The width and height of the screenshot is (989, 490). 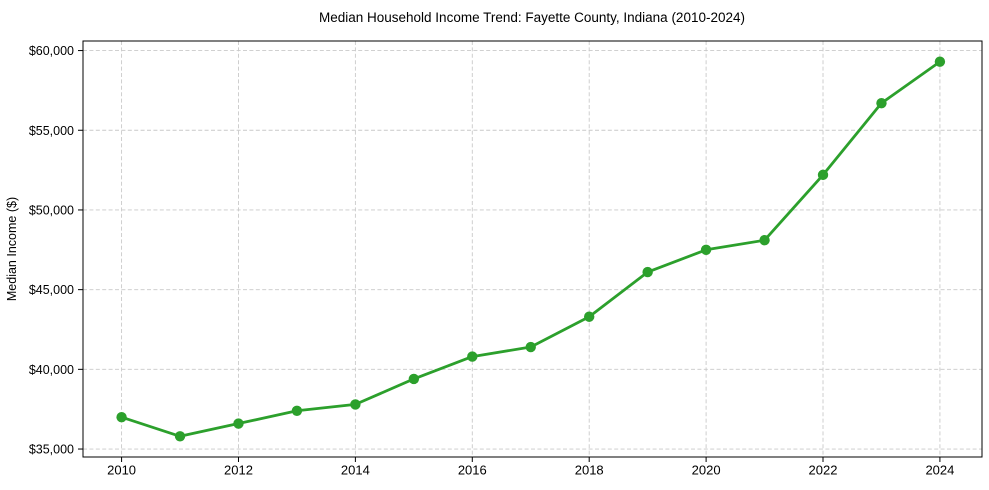 I want to click on x-tick-label: 2018, so click(x=589, y=470).